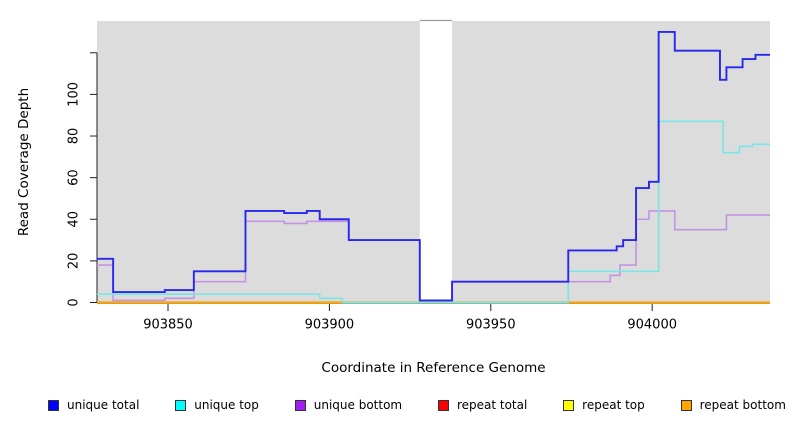 The width and height of the screenshot is (792, 432). I want to click on x-tick-label: 904000, so click(652, 325).